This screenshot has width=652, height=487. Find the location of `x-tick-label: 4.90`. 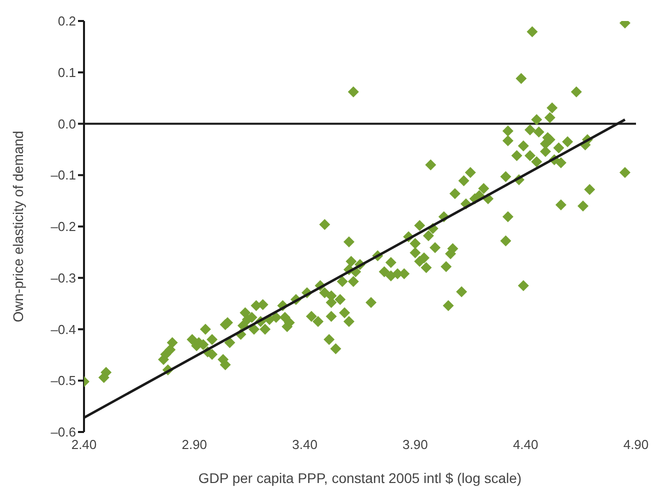

x-tick-label: 4.90 is located at coordinates (636, 444).